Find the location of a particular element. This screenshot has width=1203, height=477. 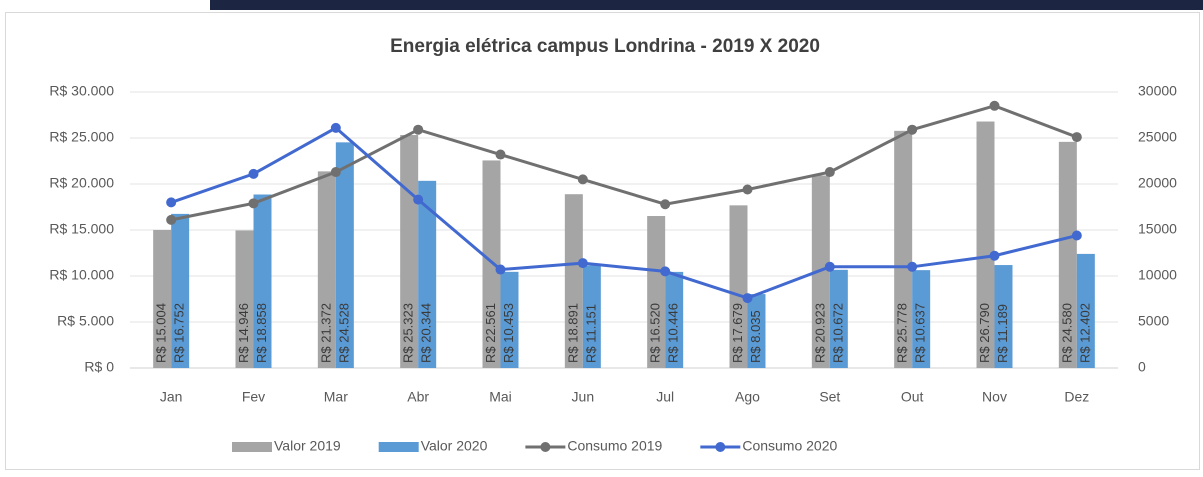

y-tick-label: R$ 10.000 is located at coordinates (81, 275).